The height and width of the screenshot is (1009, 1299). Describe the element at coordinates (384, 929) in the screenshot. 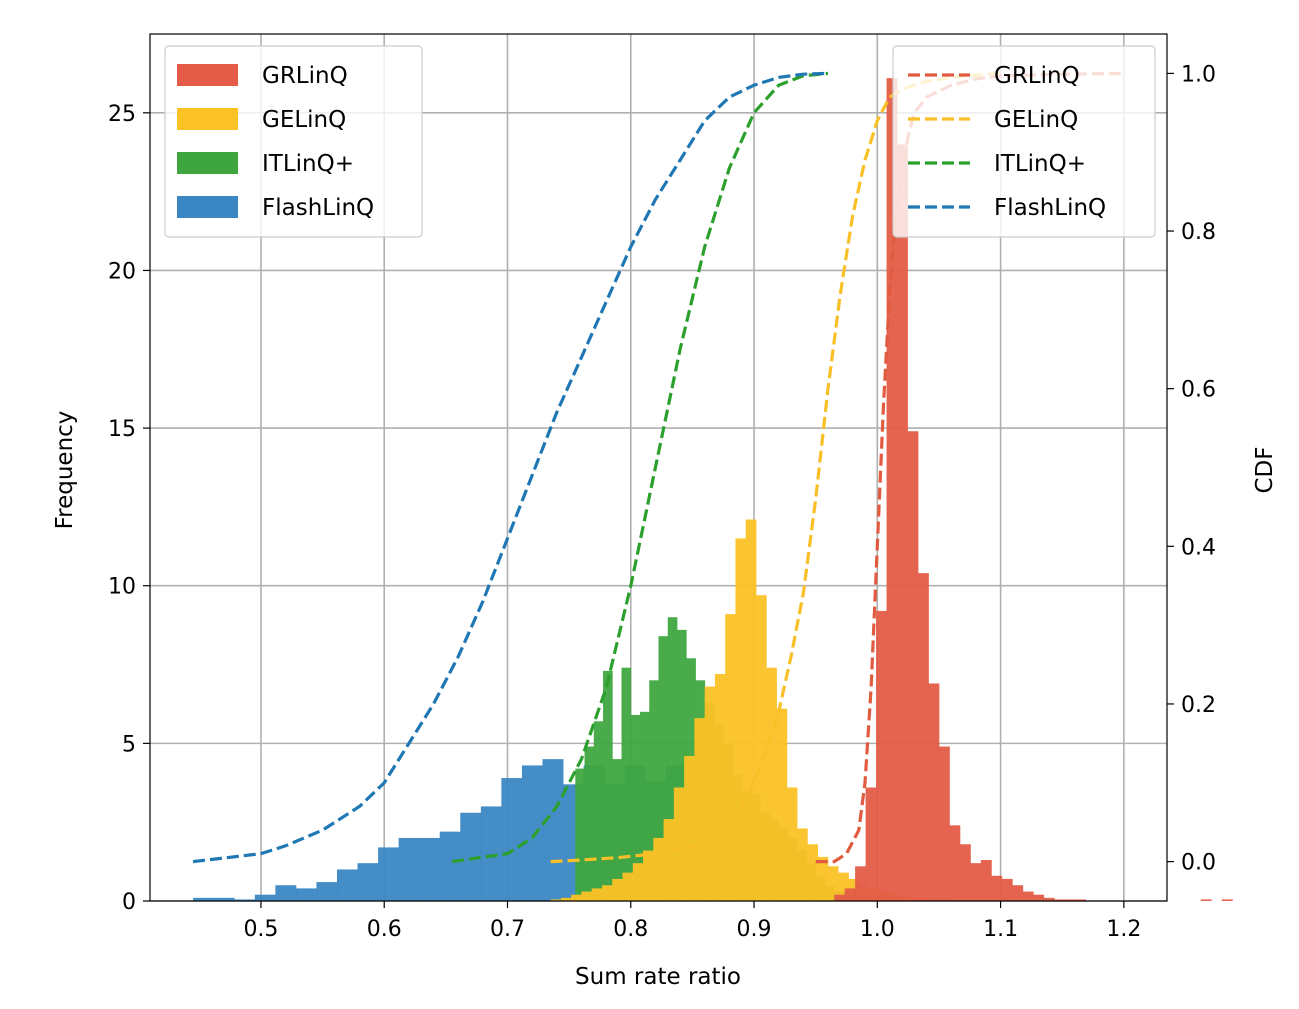

I see `x-tick-label: 0.6` at that location.